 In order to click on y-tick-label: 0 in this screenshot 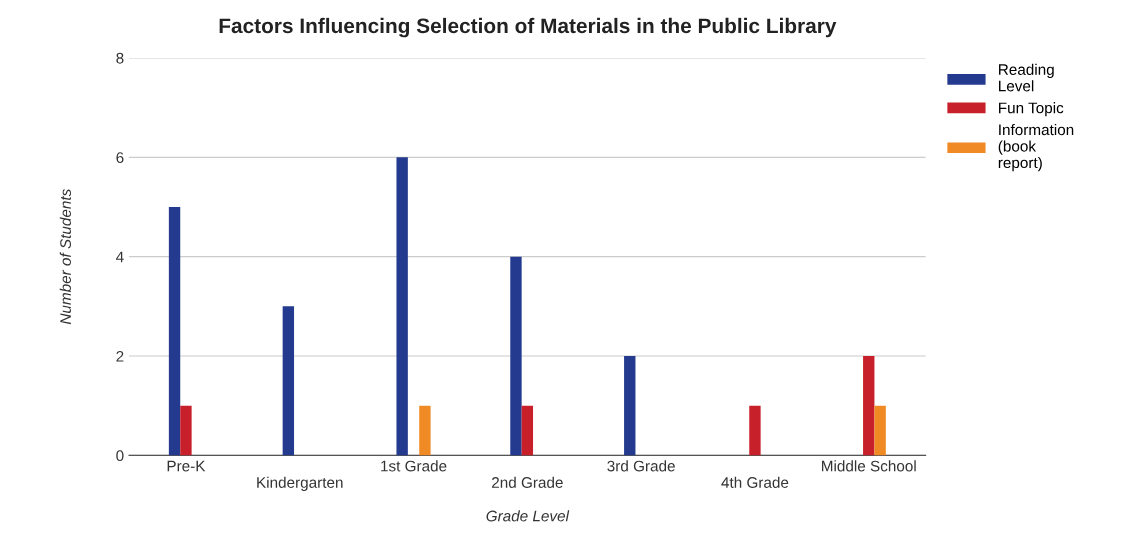, I will do `click(120, 456)`.